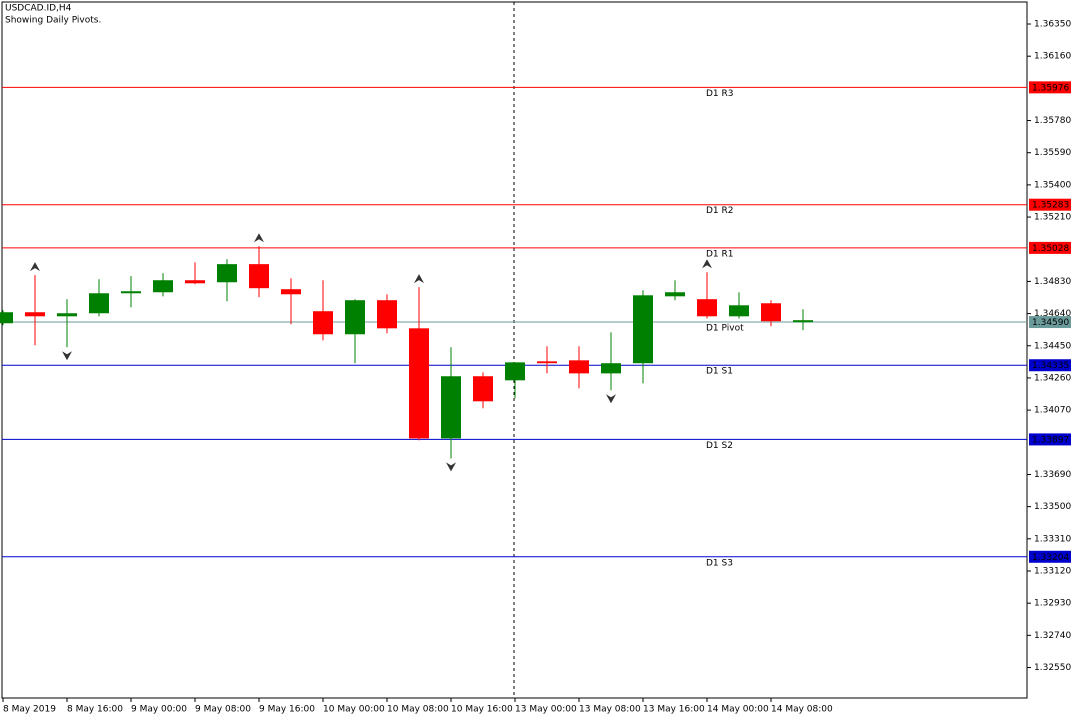  What do you see at coordinates (95, 710) in the screenshot?
I see `x-tick-label: 8 May 16:00` at bounding box center [95, 710].